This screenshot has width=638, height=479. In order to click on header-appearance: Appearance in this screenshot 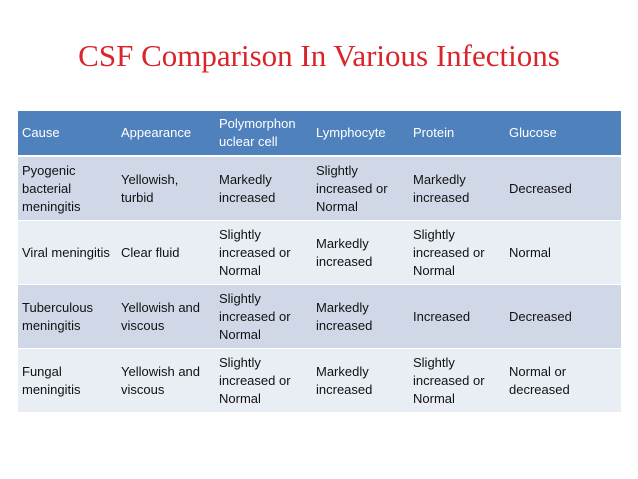, I will do `click(165, 134)`.